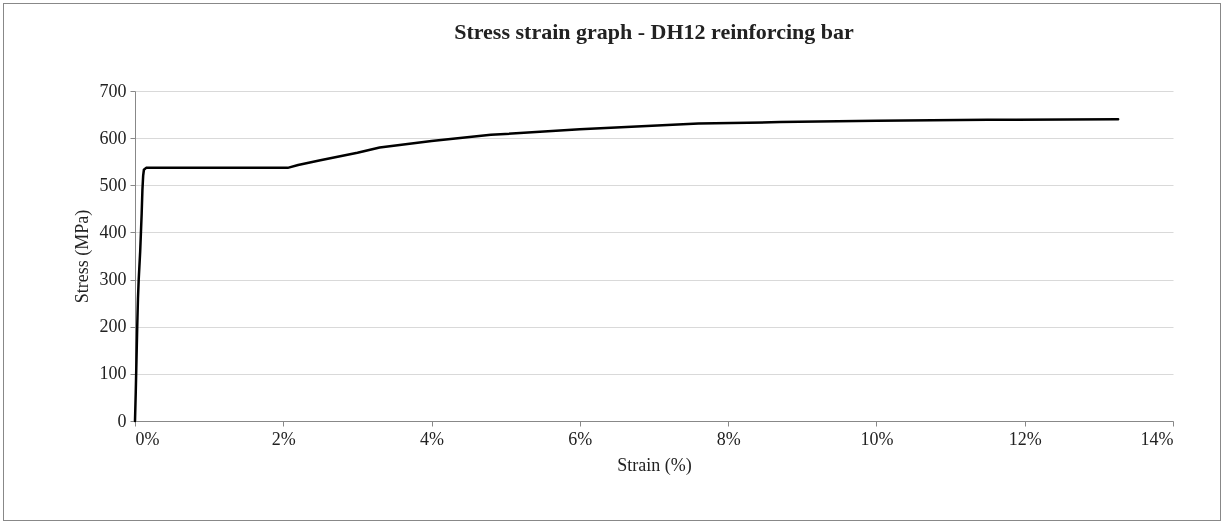 This screenshot has width=1226, height=526. What do you see at coordinates (113, 326) in the screenshot?
I see `y-tick-label: 200` at bounding box center [113, 326].